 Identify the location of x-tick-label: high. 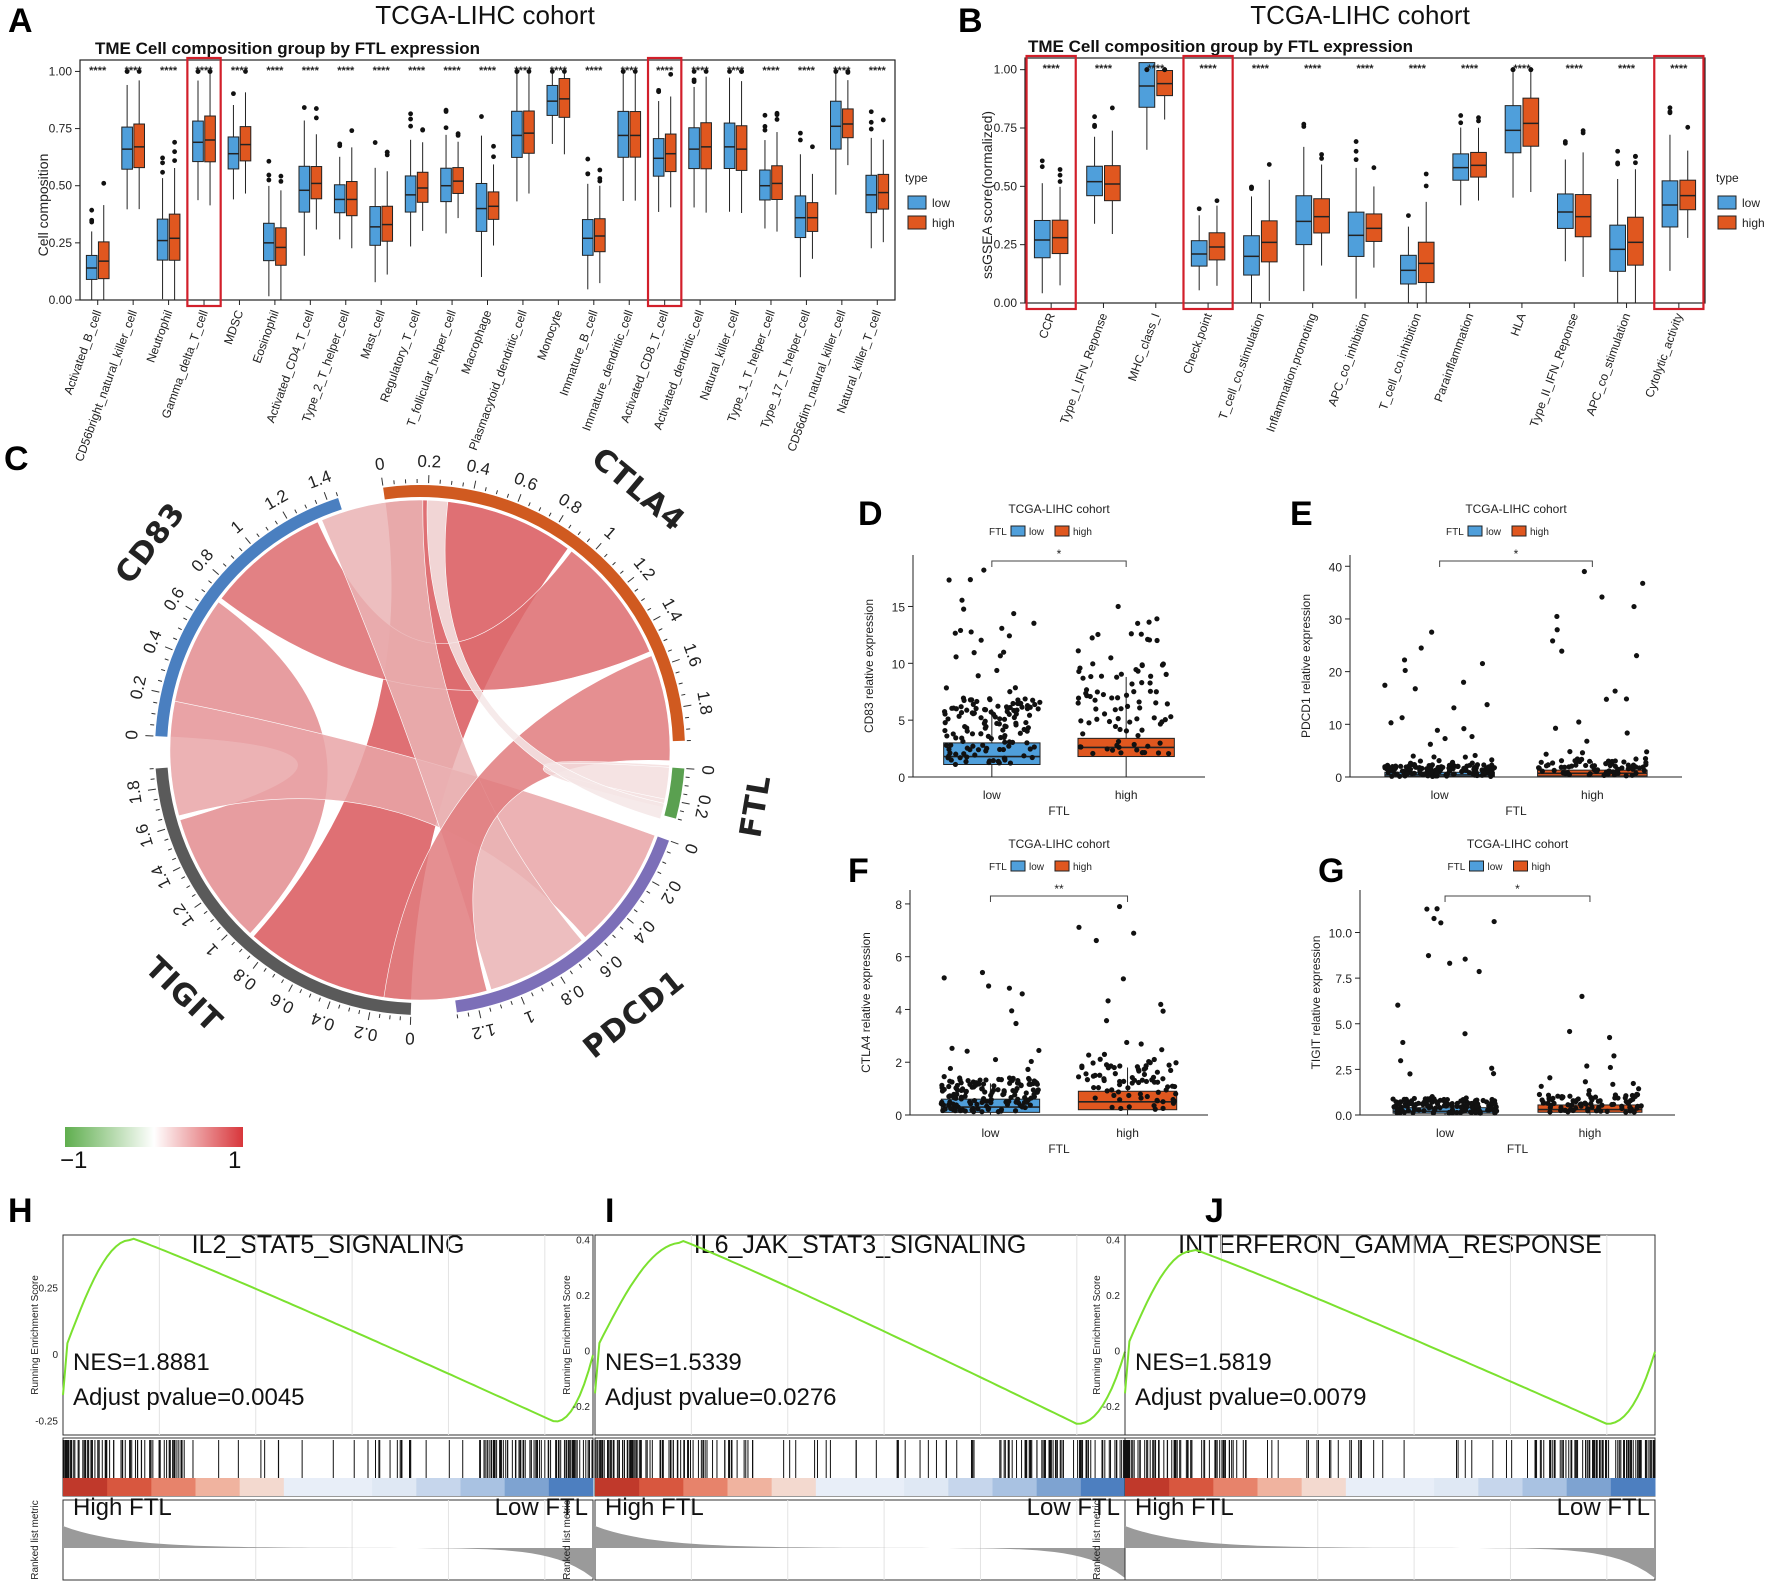
(1592, 795).